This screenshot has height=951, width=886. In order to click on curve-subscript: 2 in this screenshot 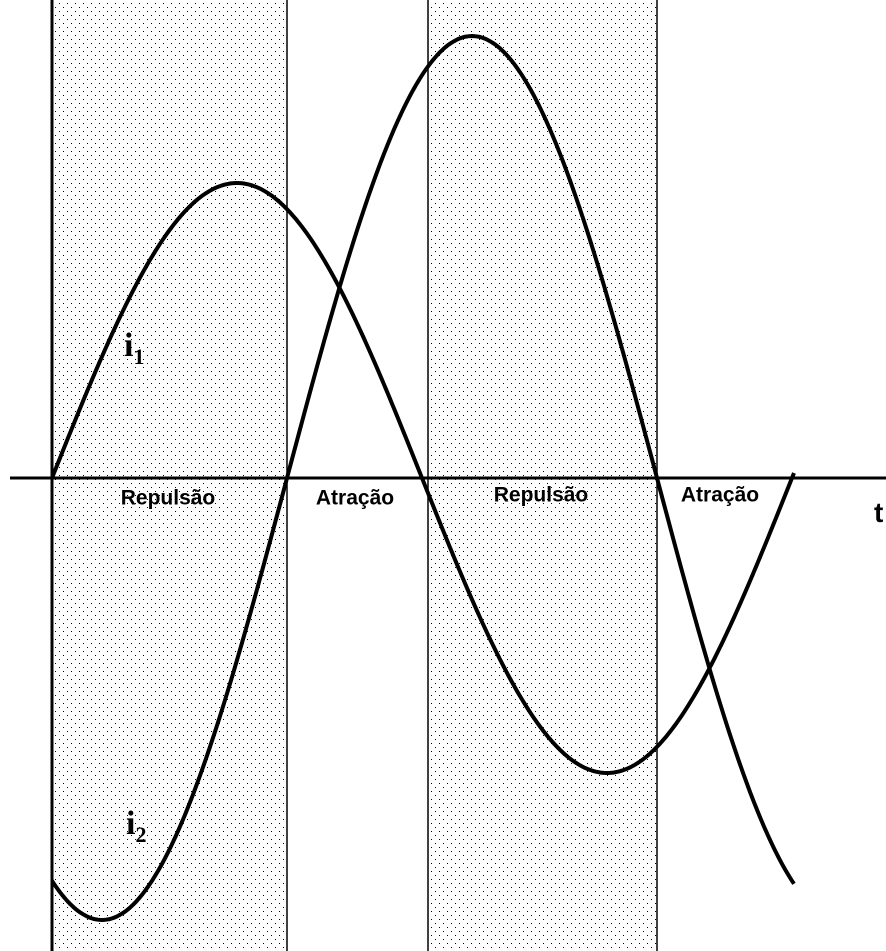, I will do `click(140, 834)`.